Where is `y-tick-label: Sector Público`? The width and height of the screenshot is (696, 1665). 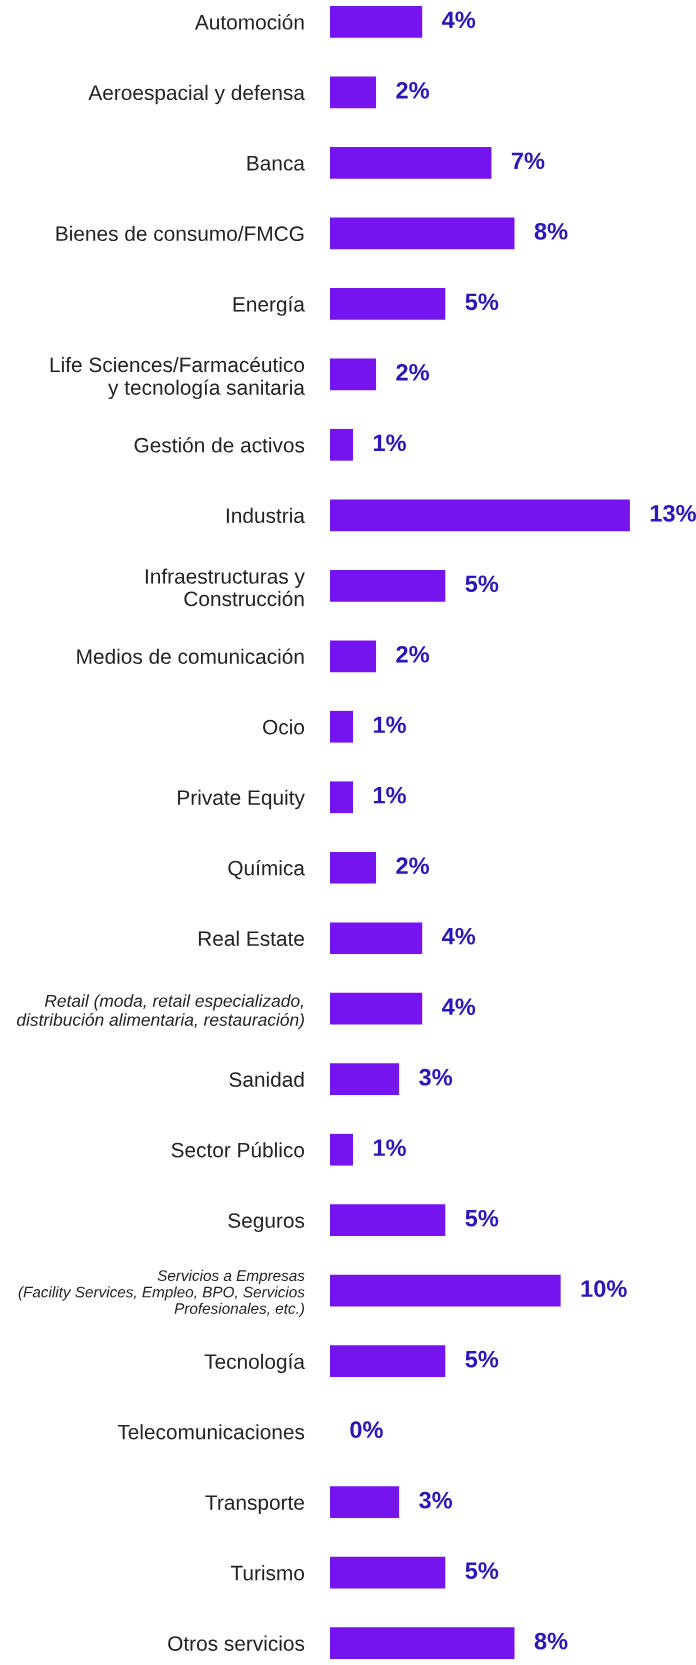
y-tick-label: Sector Público is located at coordinates (238, 1149).